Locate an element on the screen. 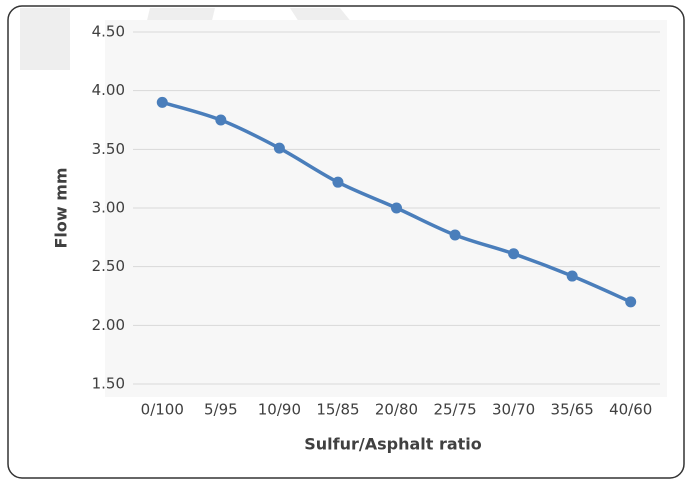  x-axis-title: Sulfur/Asphalt ratio is located at coordinates (393, 444).